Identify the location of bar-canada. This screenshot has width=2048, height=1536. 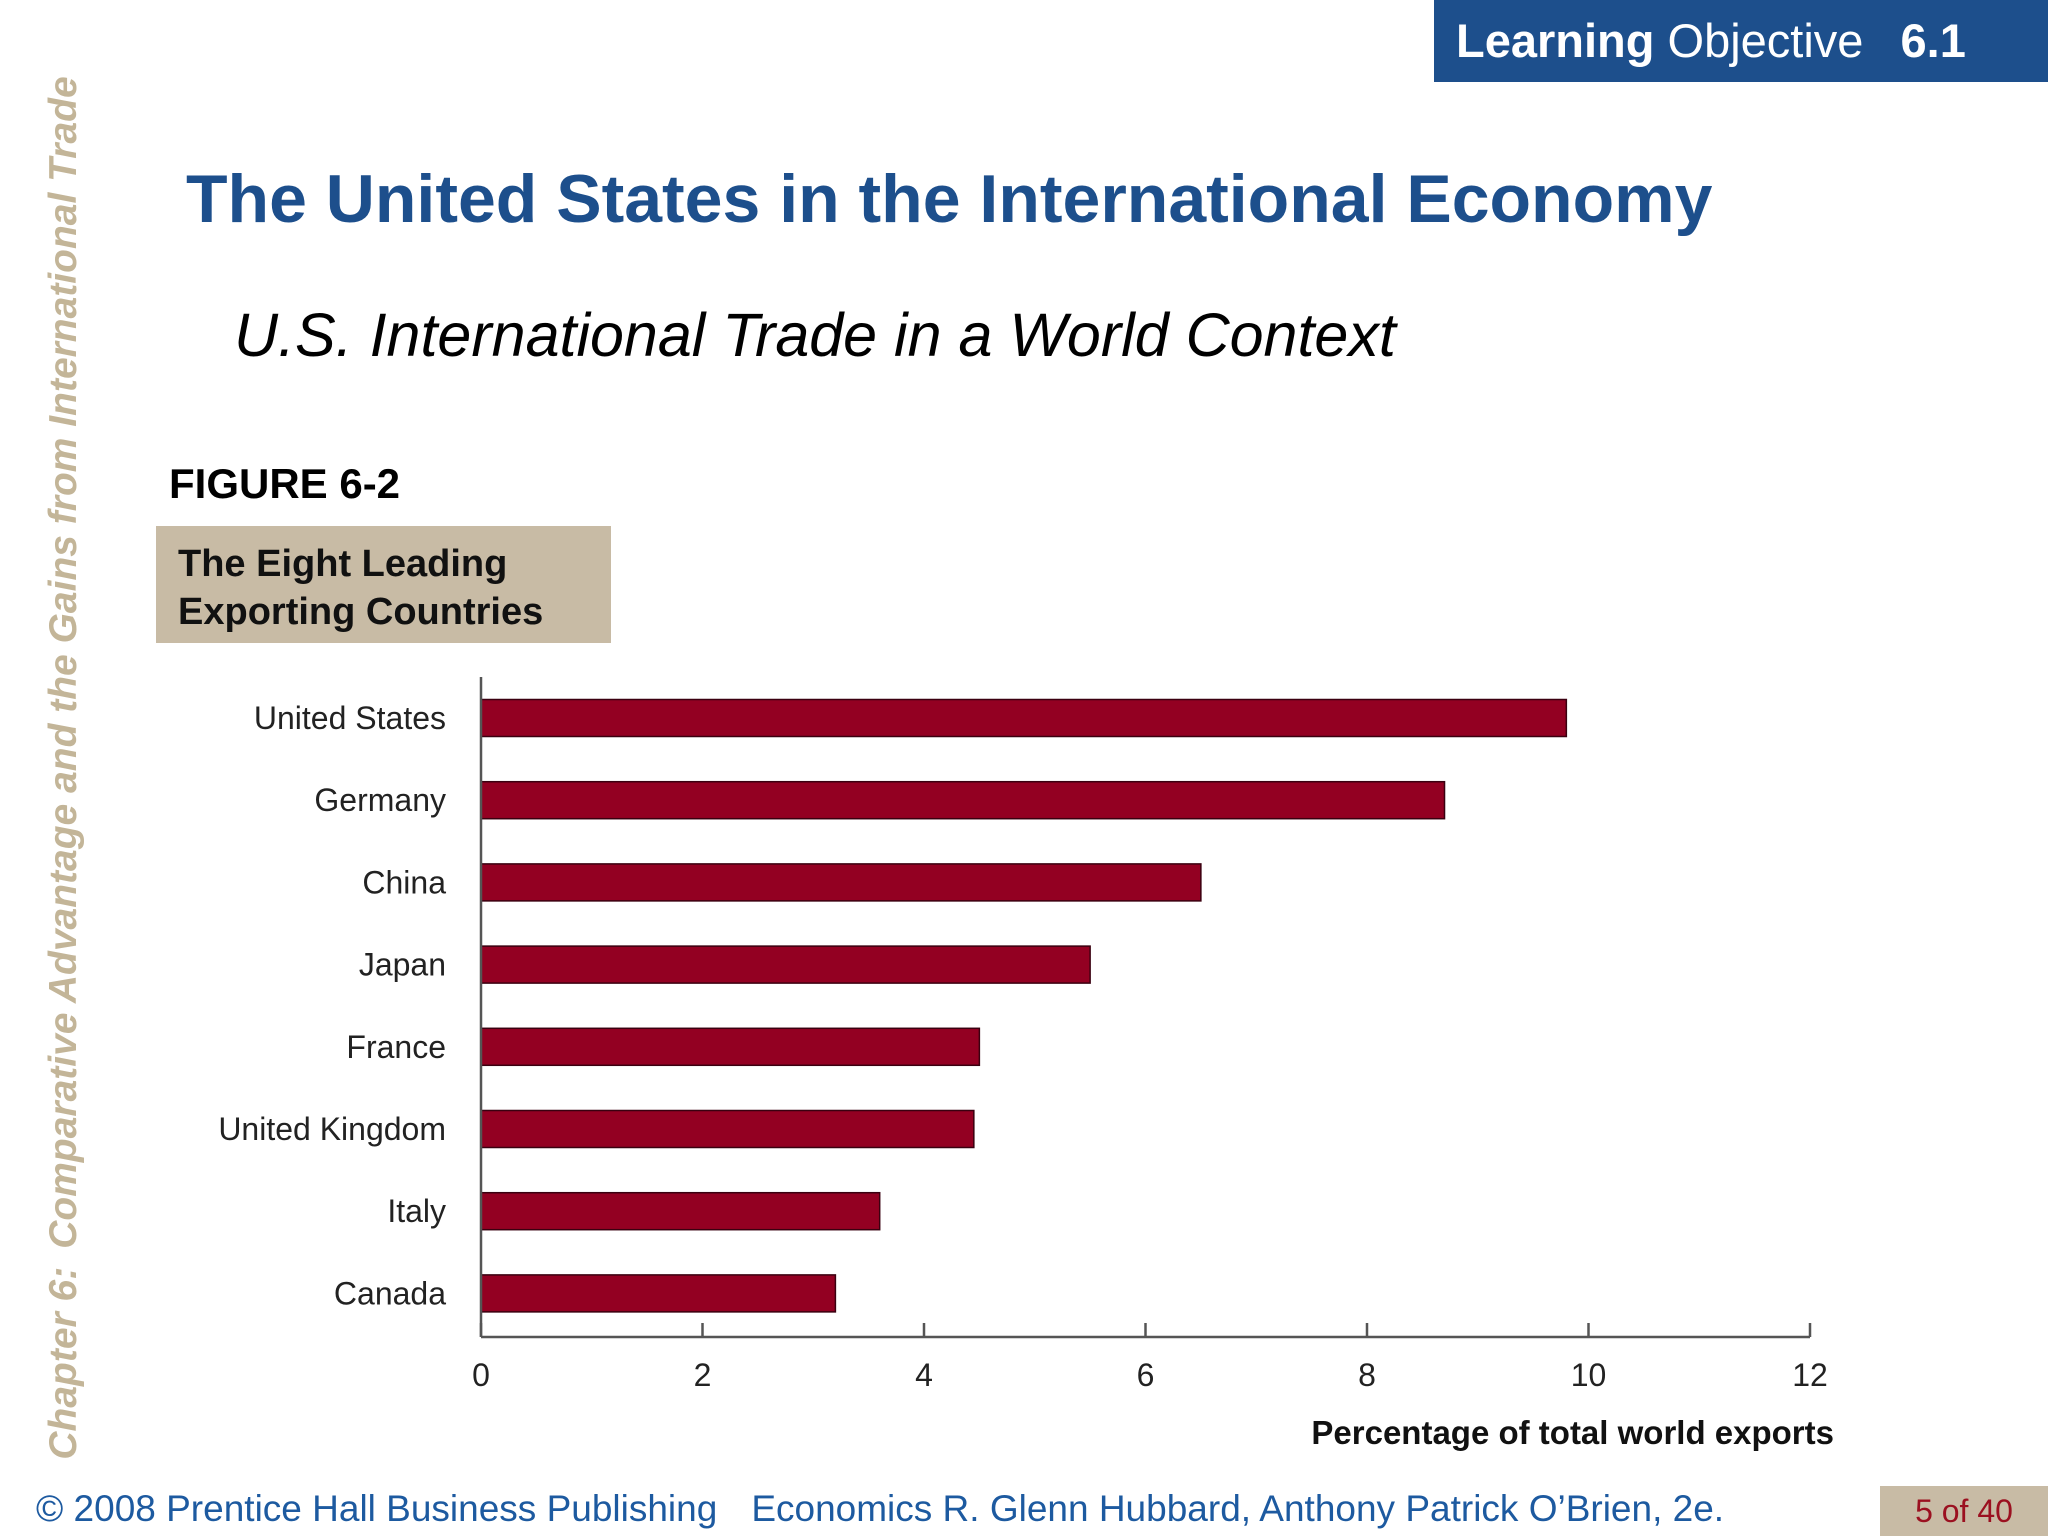
(658, 1293).